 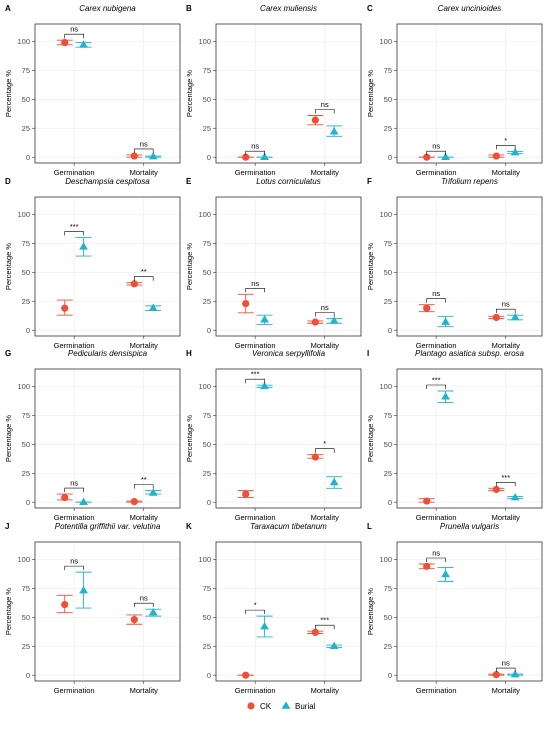 I want to click on legend-ck-marker, so click(x=251, y=706).